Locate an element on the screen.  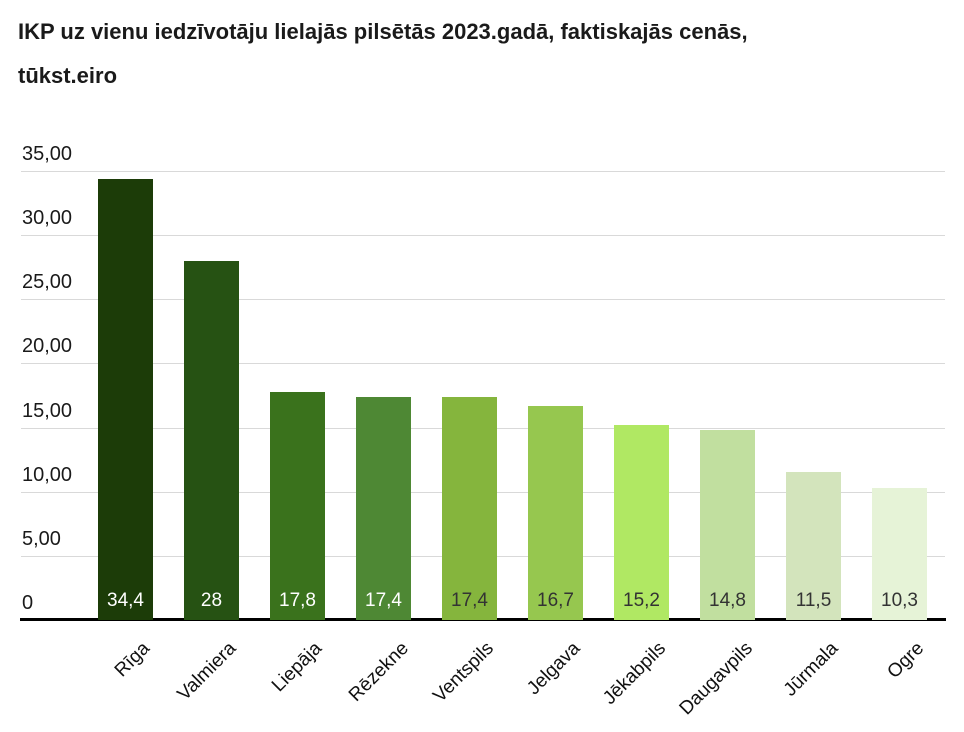
y-tick-label-25: 25,00 is located at coordinates (47, 282).